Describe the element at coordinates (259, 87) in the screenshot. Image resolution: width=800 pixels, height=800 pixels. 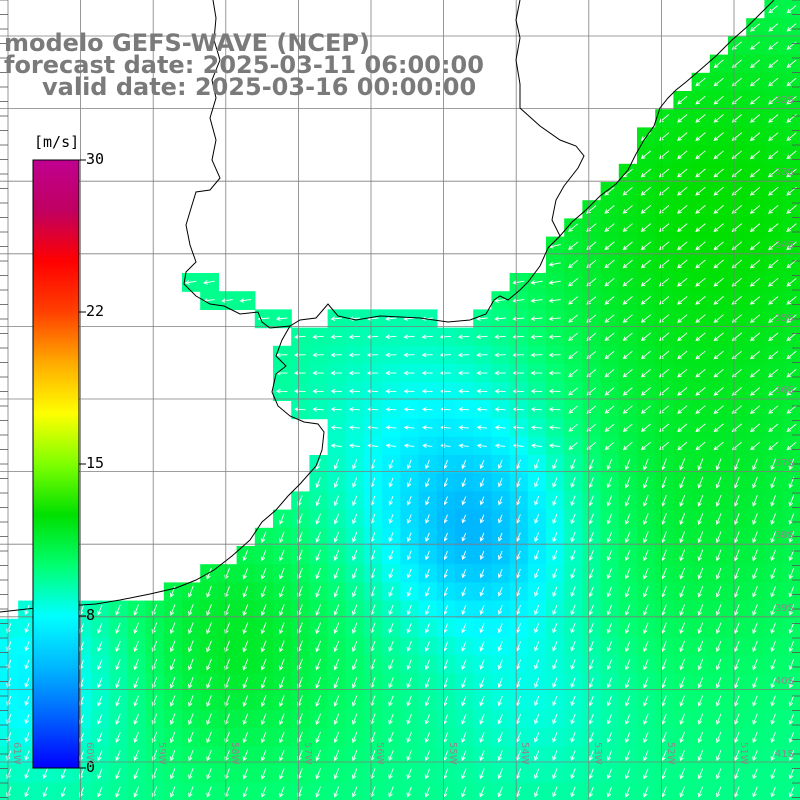
I see `title-valid-date: valid date: 2025-03-16 00:00:00` at that location.